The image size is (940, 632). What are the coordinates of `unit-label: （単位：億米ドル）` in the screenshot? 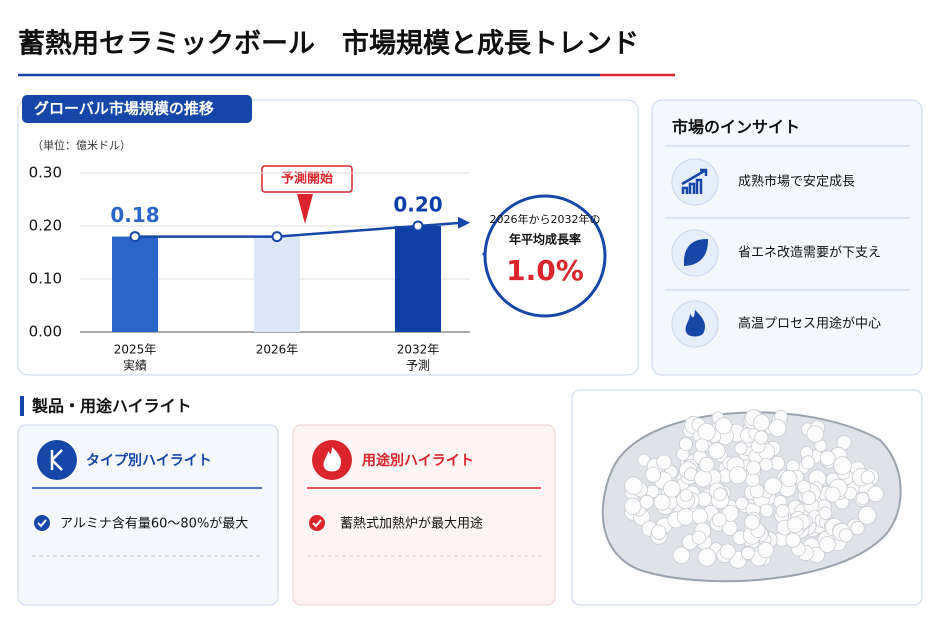 It's located at (81, 145).